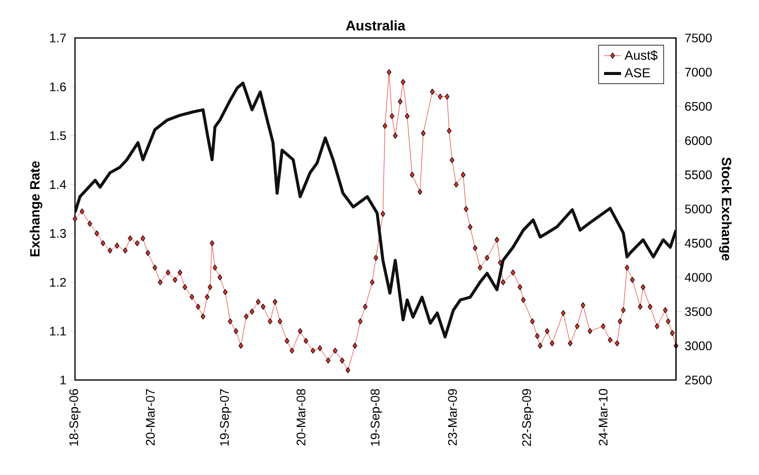 This screenshot has width=759, height=475. I want to click on x-tick-label: 19-Sep-07, so click(226, 417).